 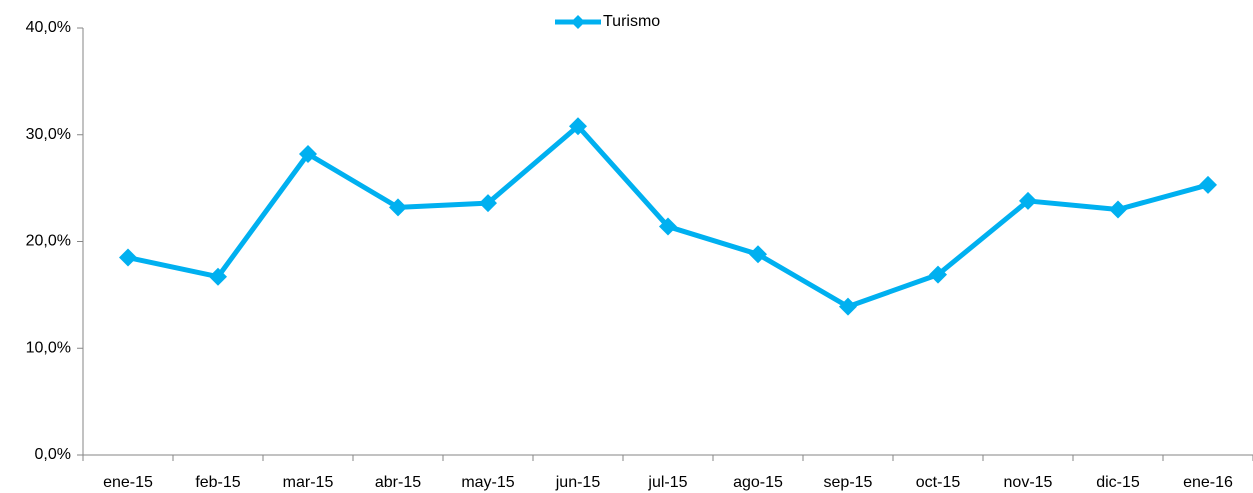 What do you see at coordinates (48, 27) in the screenshot?
I see `y-tick-label: 40,0%` at bounding box center [48, 27].